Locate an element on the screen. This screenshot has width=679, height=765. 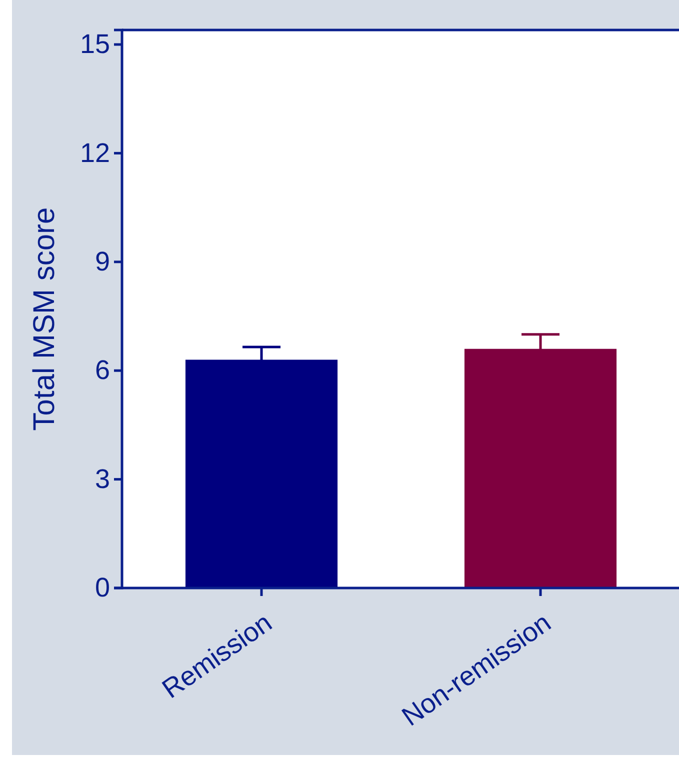
y-axis-title: Total MSM score is located at coordinates (44, 319).